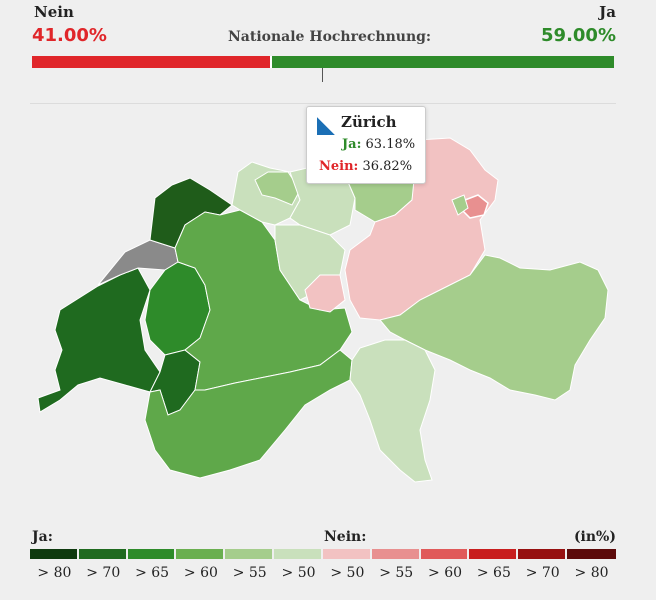 The image size is (656, 600). I want to click on ja-percentage: 59.00%, so click(578, 35).